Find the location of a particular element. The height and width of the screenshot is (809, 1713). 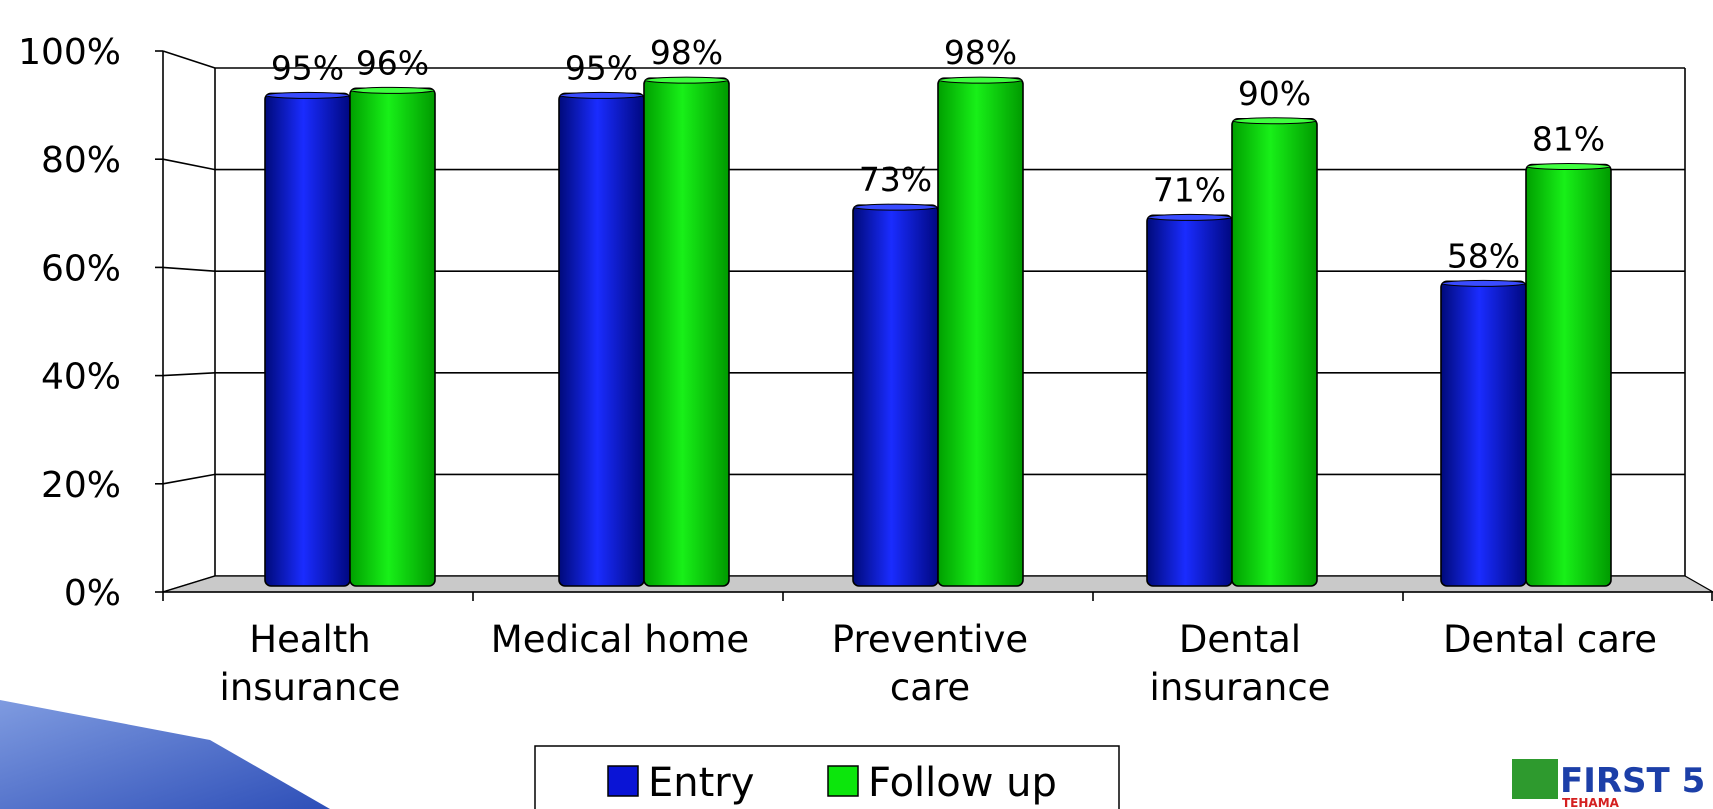

category-label: Dental insurance is located at coordinates (1240, 663).